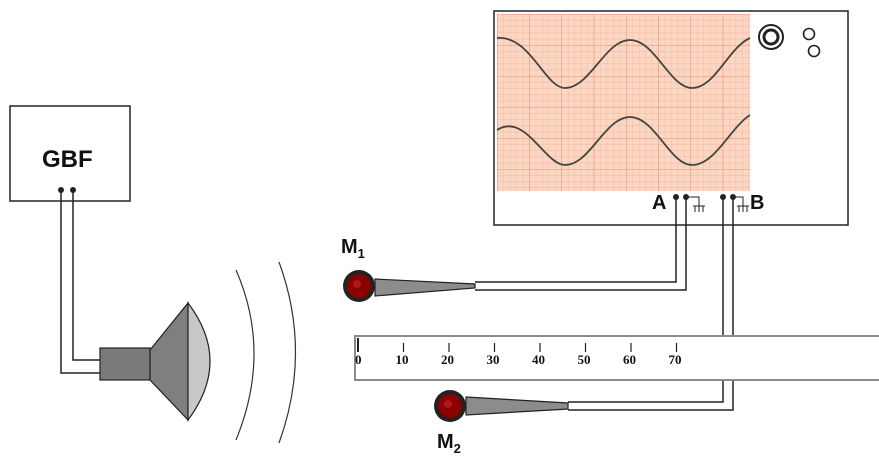 The height and width of the screenshot is (459, 879). I want to click on microphone-m1-index: 1, so click(361, 253).